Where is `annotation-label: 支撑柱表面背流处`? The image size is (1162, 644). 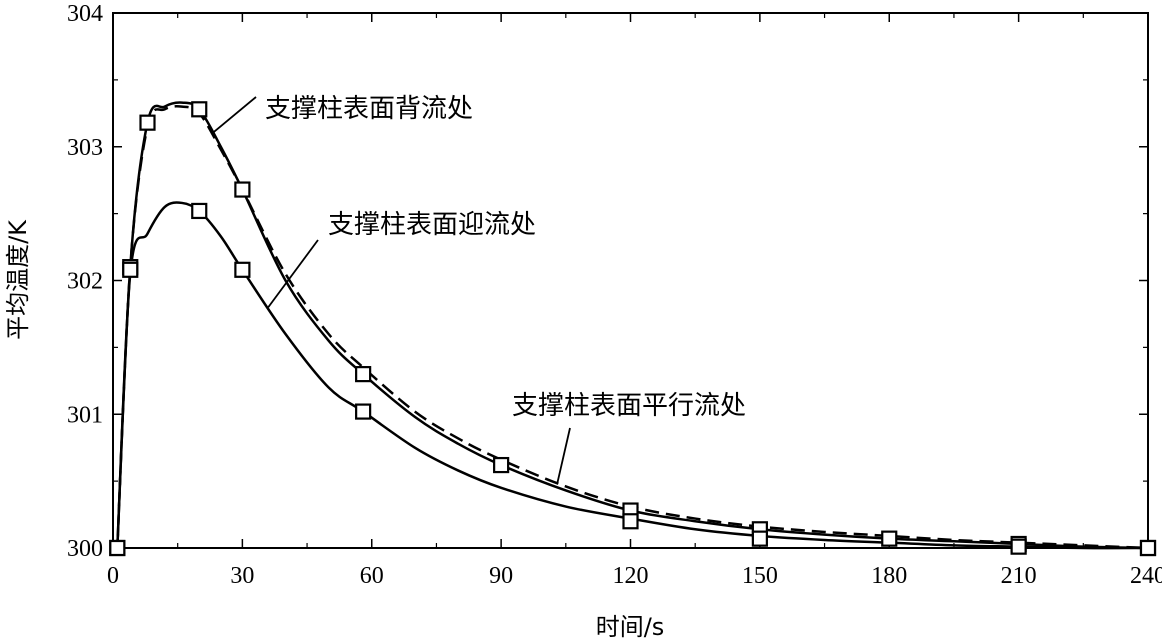
annotation-label: 支撑柱表面背流处 is located at coordinates (369, 109).